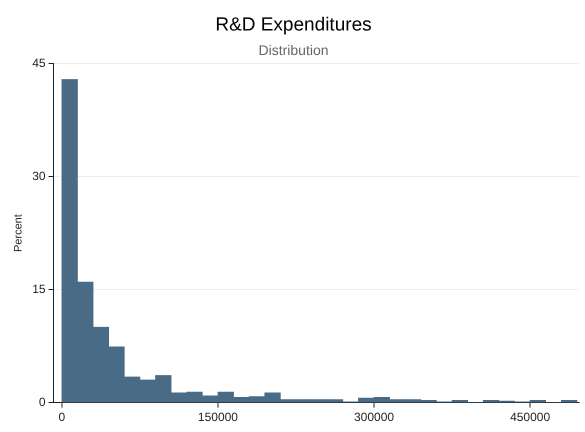 This screenshot has width=585, height=432. I want to click on y-tick-label: 45, so click(39, 63).